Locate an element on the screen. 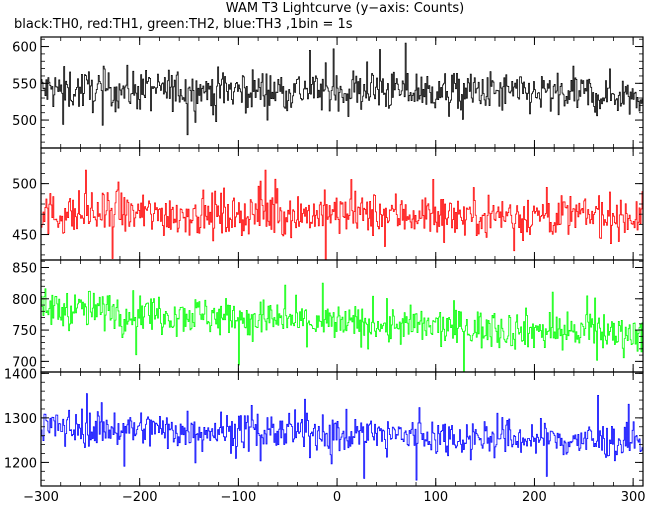  y-tick-label: 700 is located at coordinates (24, 362).